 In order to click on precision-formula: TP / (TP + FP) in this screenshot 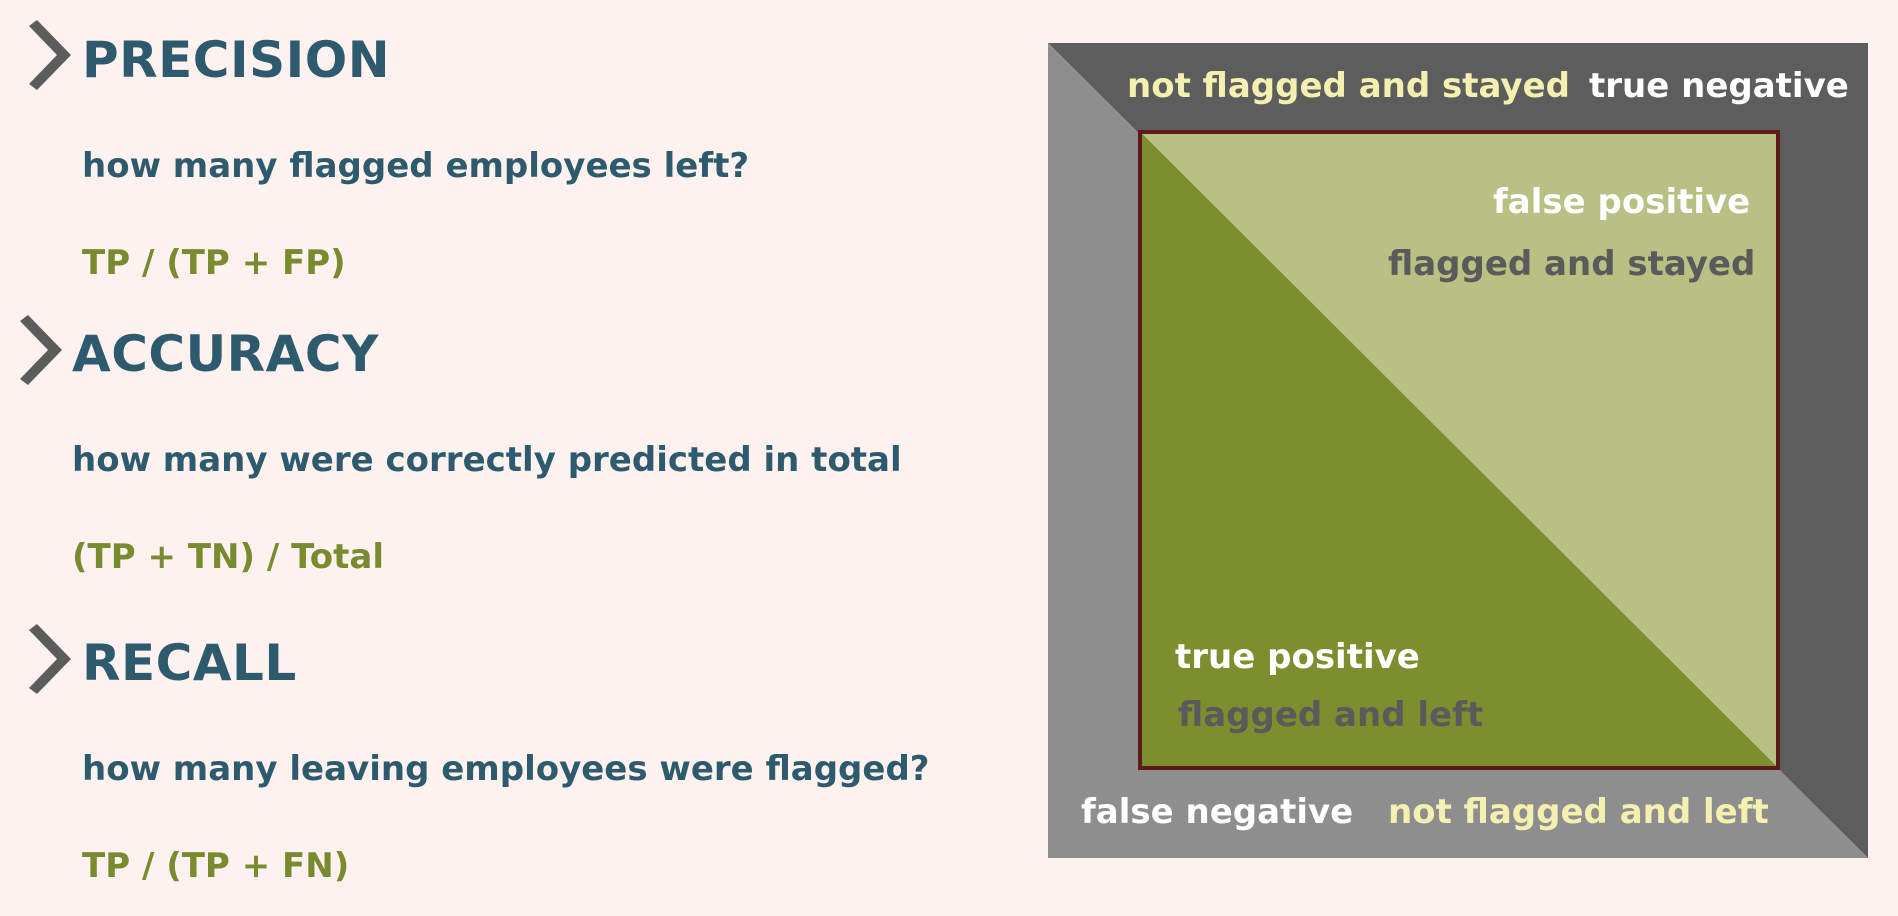, I will do `click(214, 263)`.